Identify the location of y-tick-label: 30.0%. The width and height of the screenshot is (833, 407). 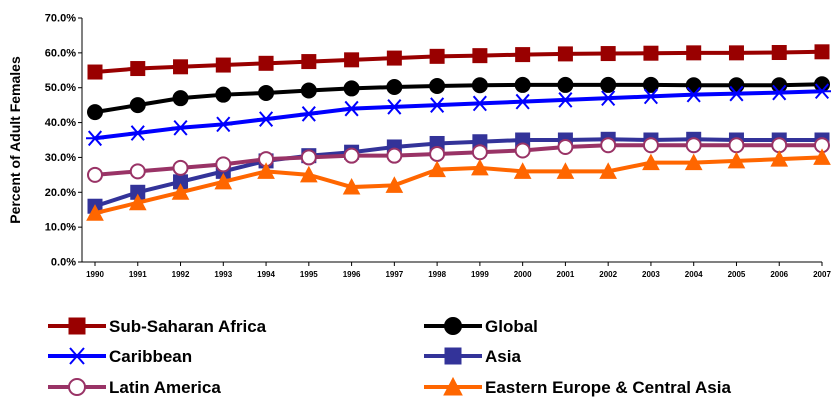
(60, 158).